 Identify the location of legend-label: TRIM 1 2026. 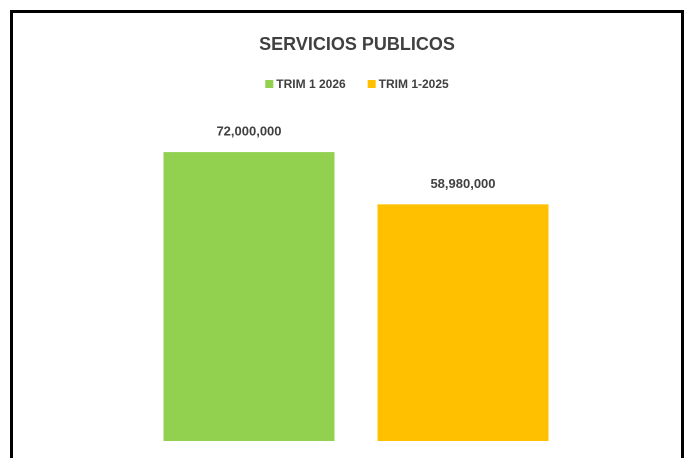
(311, 84).